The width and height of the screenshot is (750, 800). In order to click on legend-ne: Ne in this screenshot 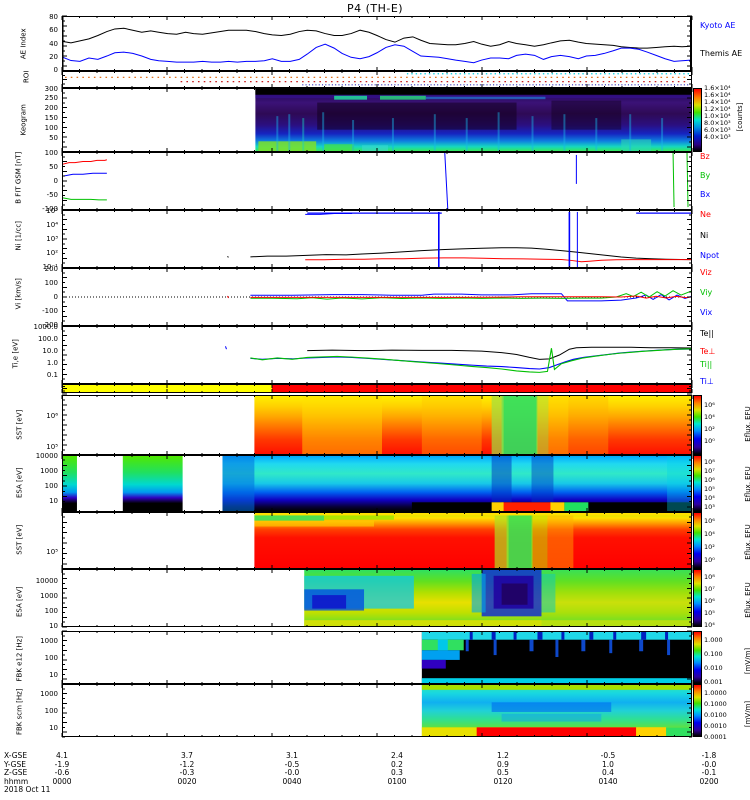, I will do `click(705, 214)`.